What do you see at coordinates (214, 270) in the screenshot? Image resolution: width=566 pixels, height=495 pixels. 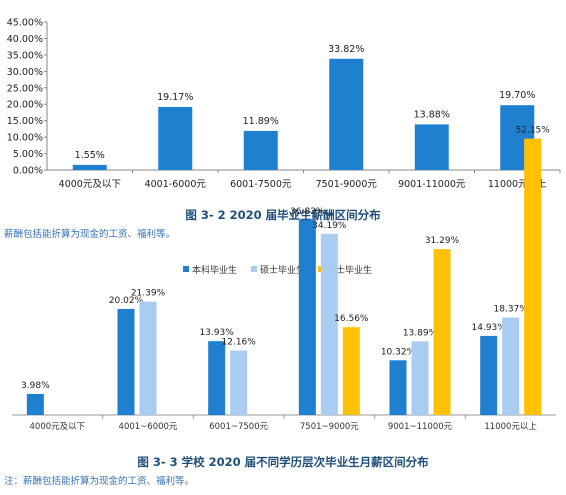 I see `chart2-legend-label: 本科毕业生` at bounding box center [214, 270].